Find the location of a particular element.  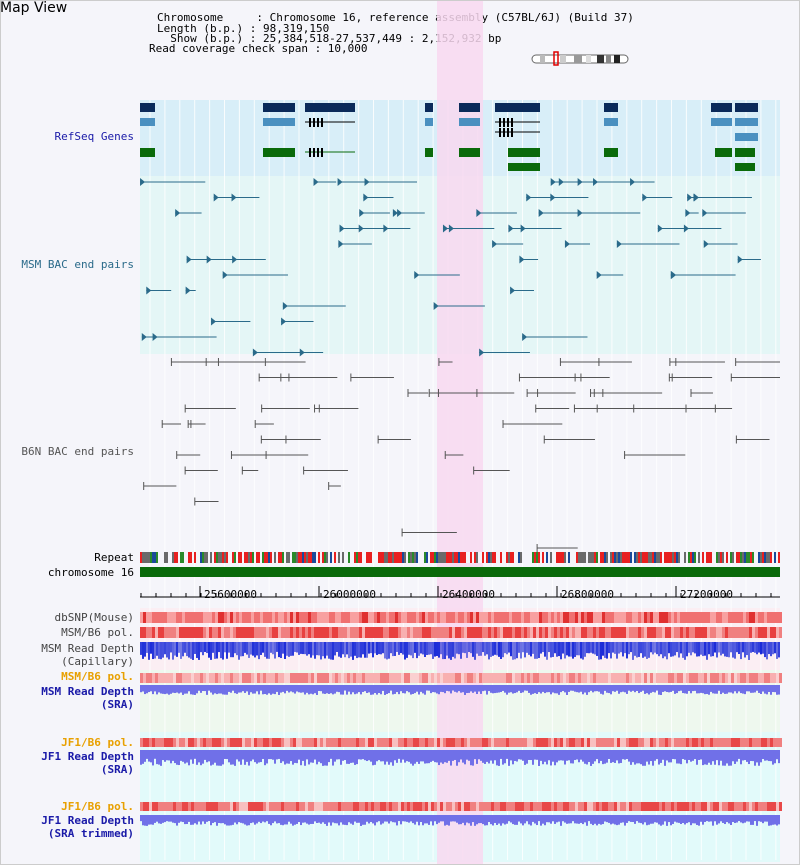

track-label-b6n-bac: B6N BAC end pairs is located at coordinates (77, 451).